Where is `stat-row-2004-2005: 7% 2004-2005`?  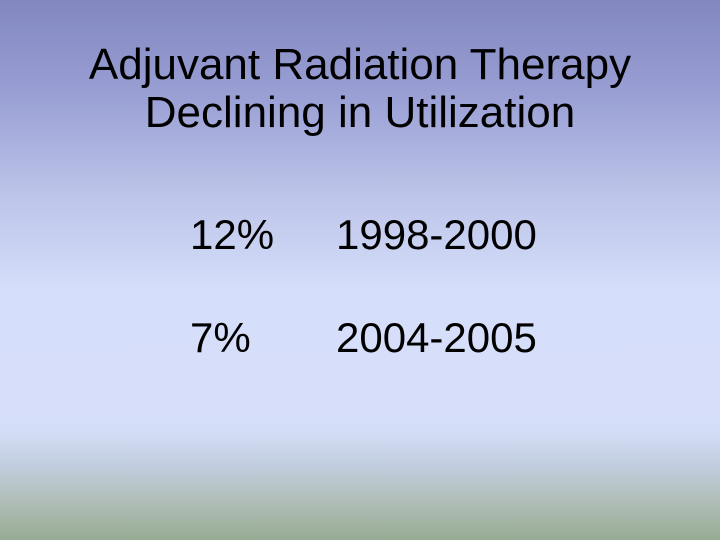
stat-row-2004-2005: 7% 2004-2005 is located at coordinates (363, 338).